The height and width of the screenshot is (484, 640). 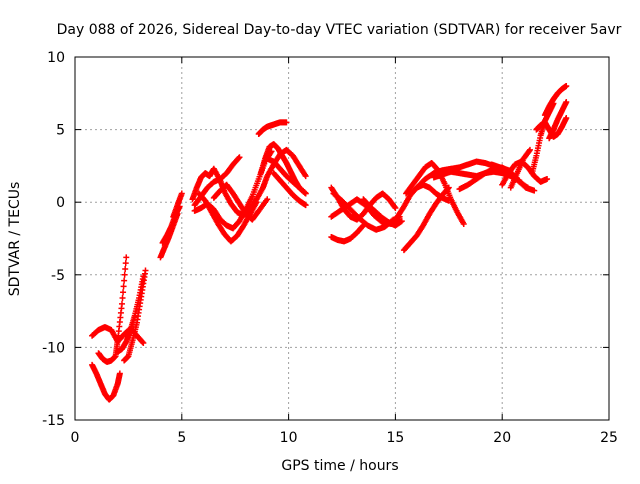 I want to click on x-tick-label: 5, so click(x=181, y=438).